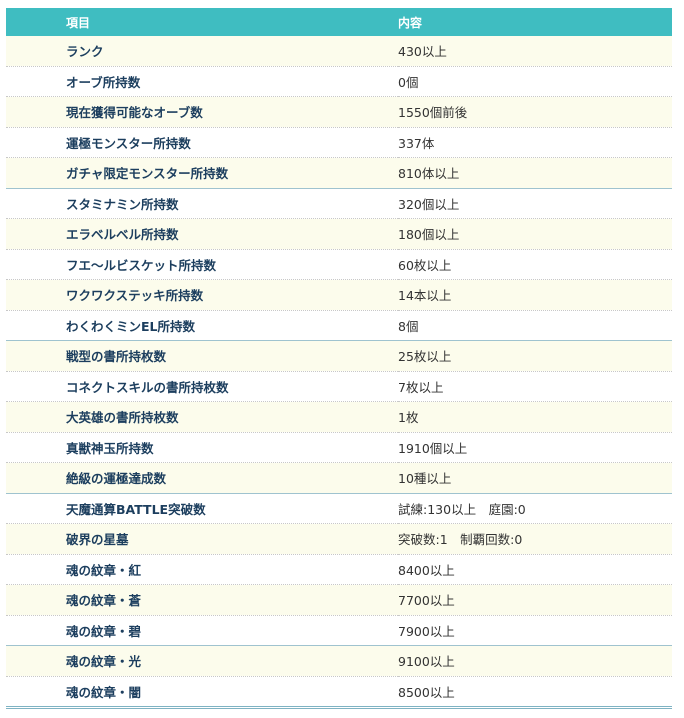  I want to click on table-row: 魂の紋章・碧 7900以上, so click(339, 630).